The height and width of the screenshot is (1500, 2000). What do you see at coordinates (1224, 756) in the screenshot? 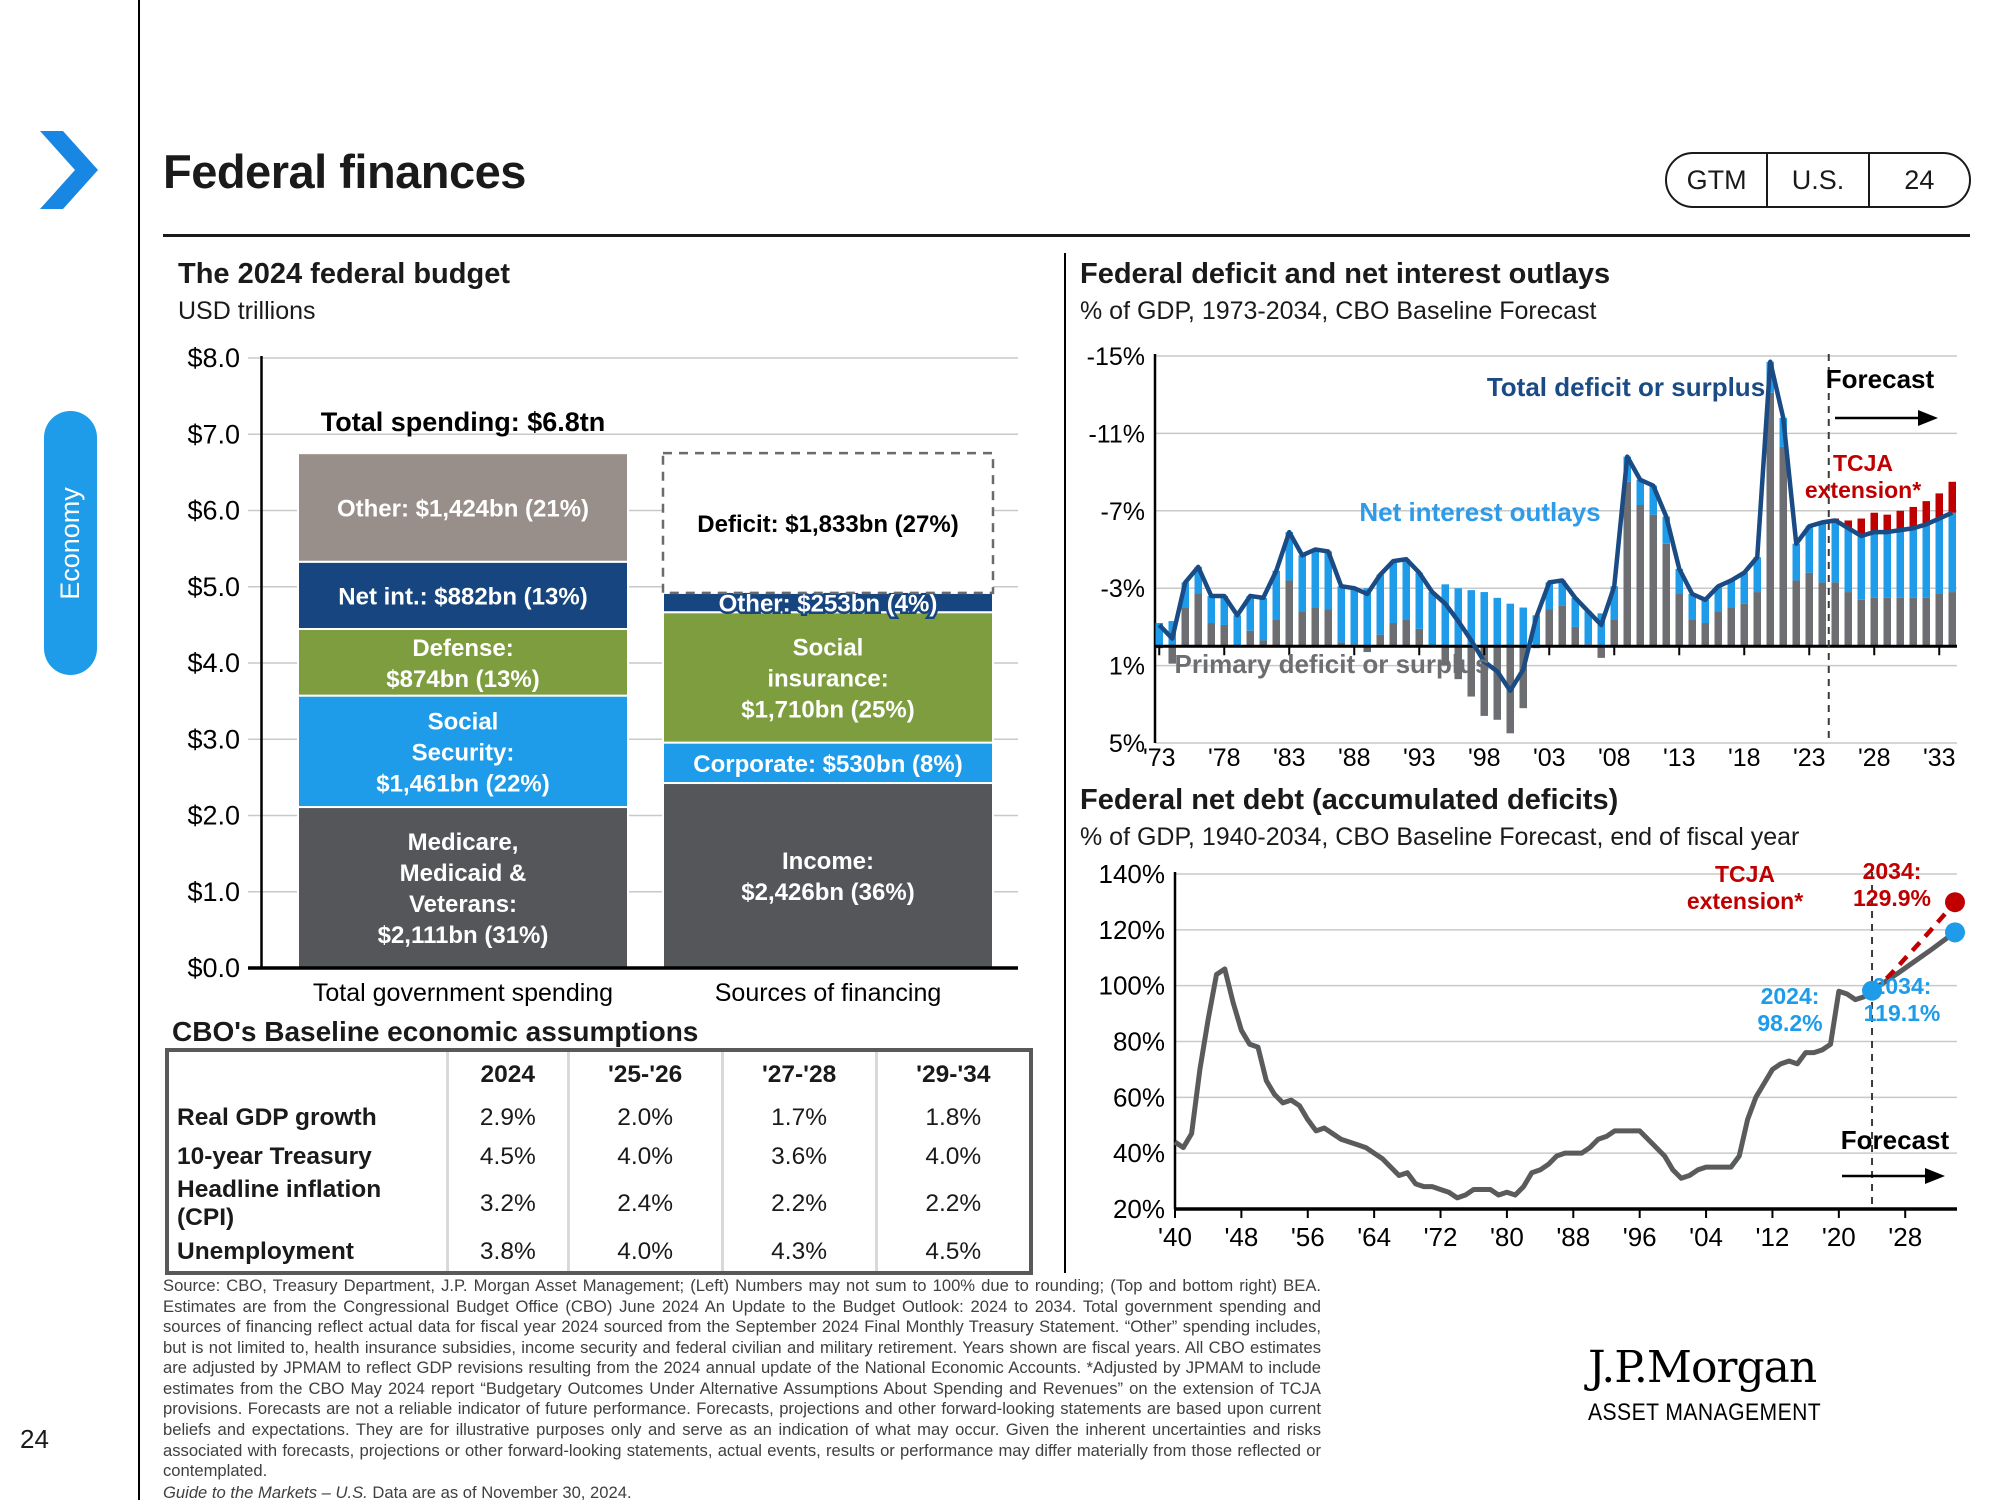
I see `svg-text: '78` at bounding box center [1224, 756].